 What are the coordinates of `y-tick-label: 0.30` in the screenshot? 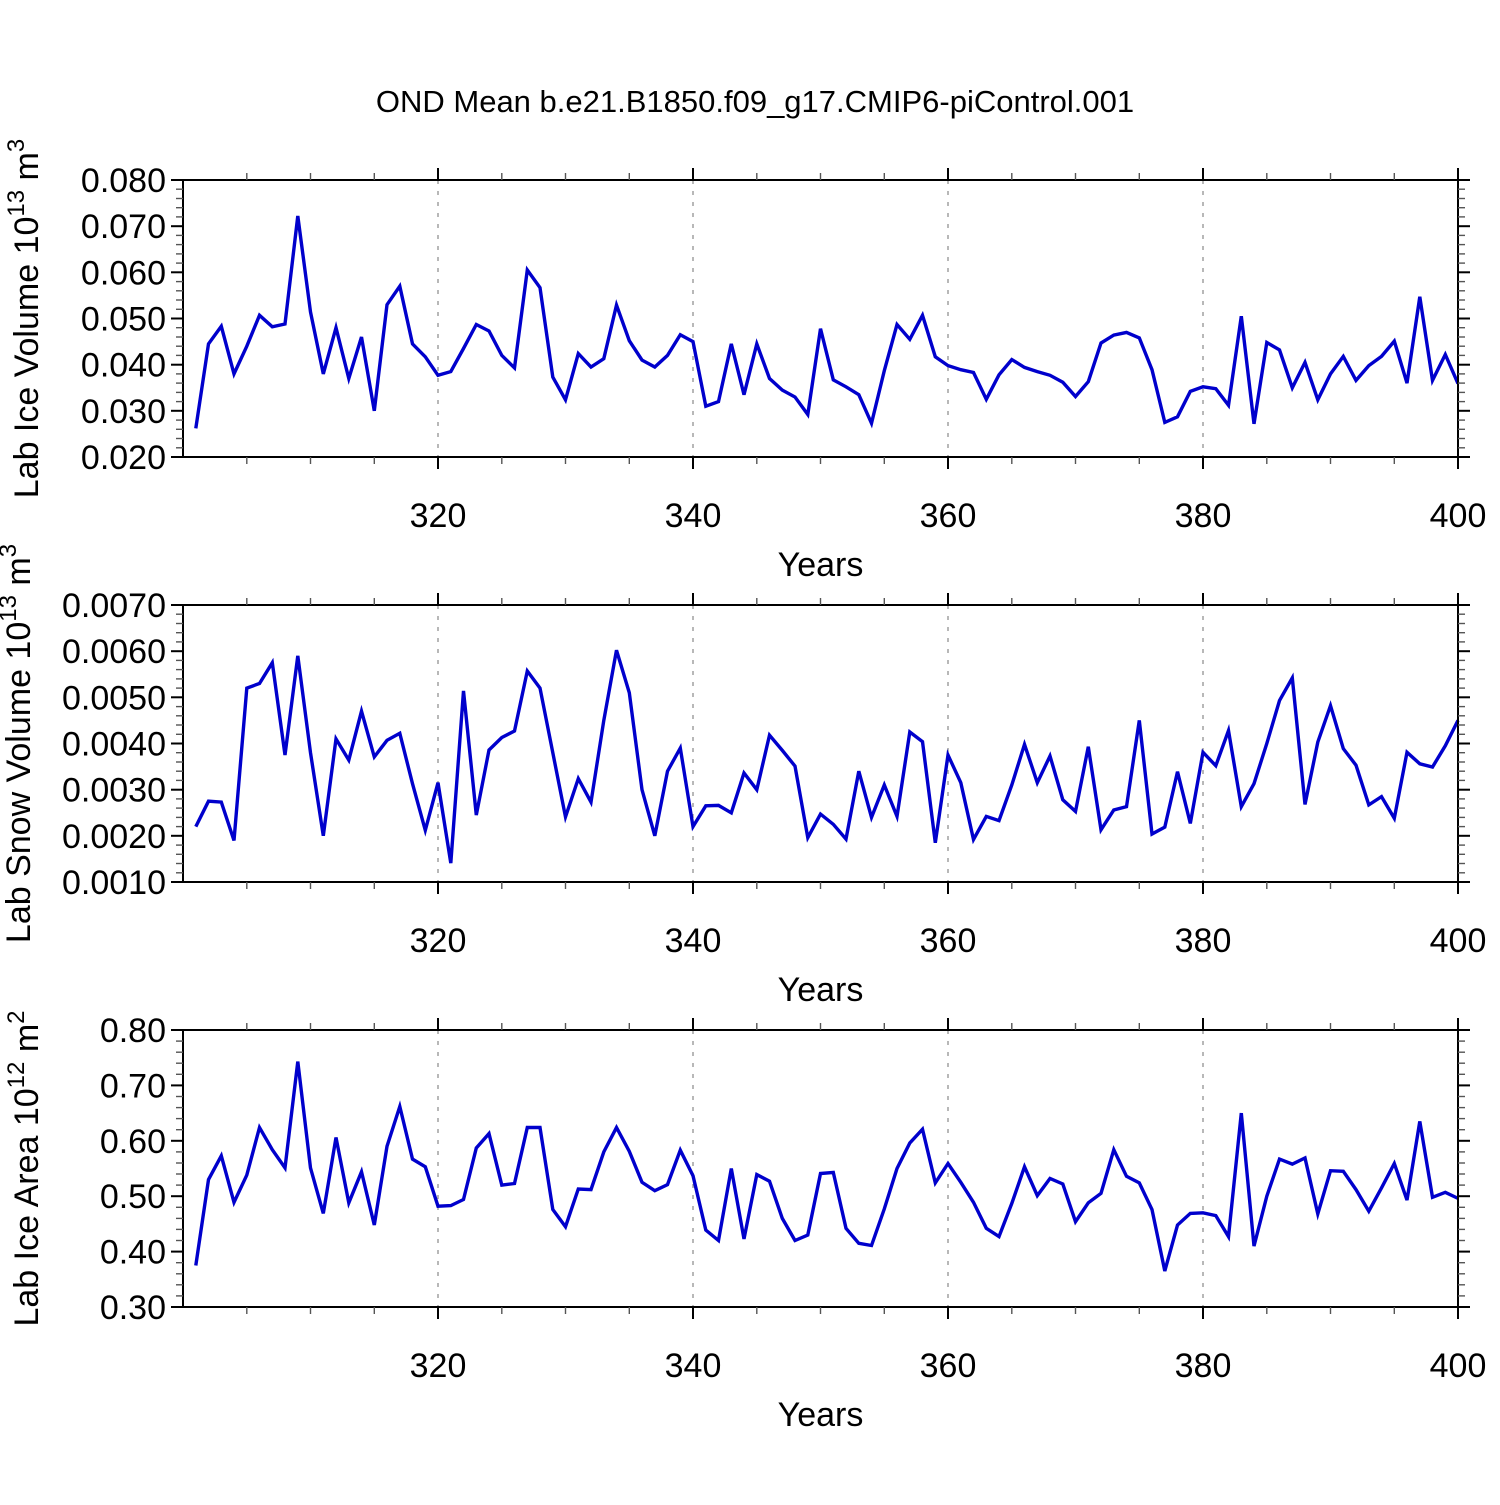 It's located at (133, 1308).